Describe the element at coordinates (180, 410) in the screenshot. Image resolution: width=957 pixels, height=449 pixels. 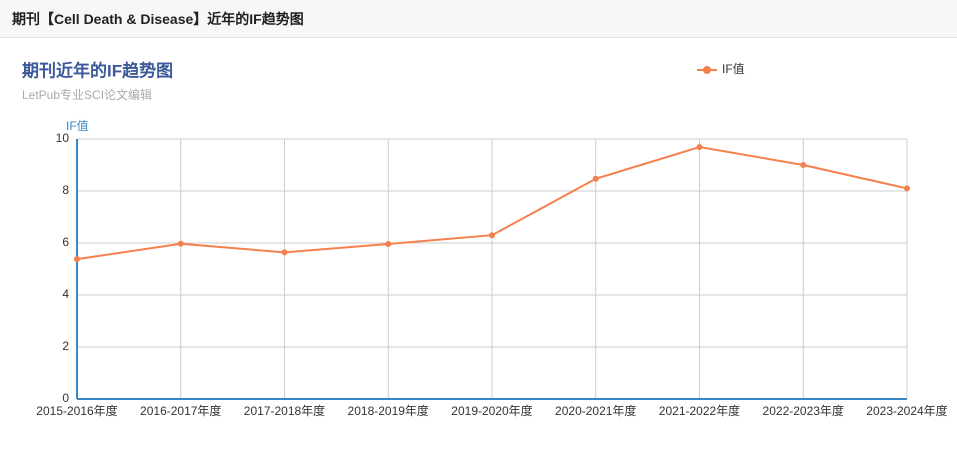
I see `x-tick-label: 2016-2017年度` at that location.